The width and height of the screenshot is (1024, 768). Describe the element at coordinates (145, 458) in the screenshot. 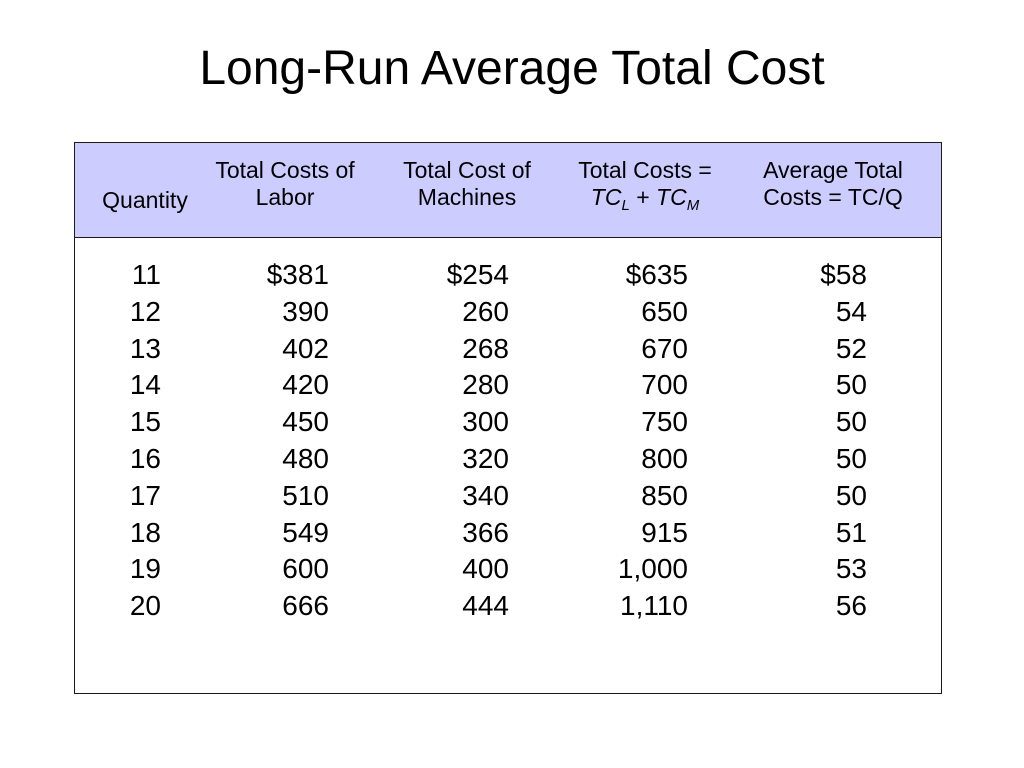

I see `cell-quantity: 16` at that location.